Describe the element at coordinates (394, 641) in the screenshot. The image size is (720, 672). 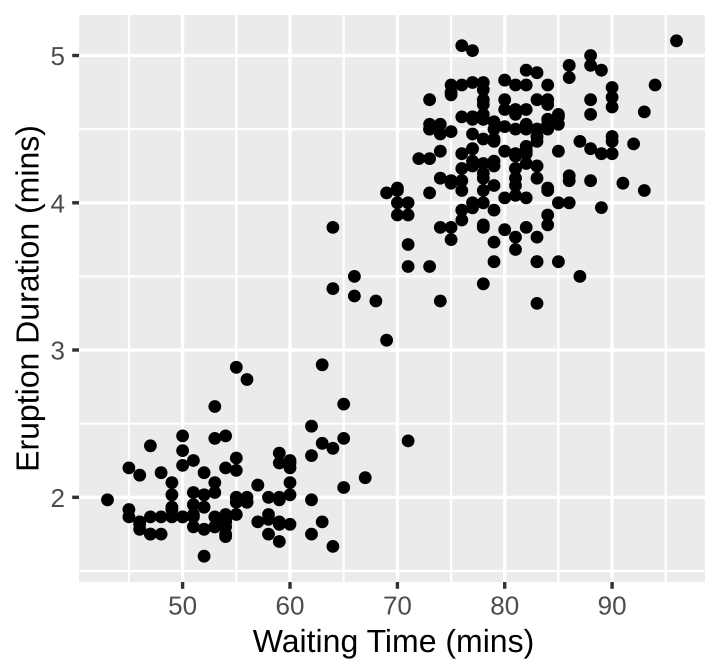
I see `svg-text: Waiting Time (mins)` at that location.